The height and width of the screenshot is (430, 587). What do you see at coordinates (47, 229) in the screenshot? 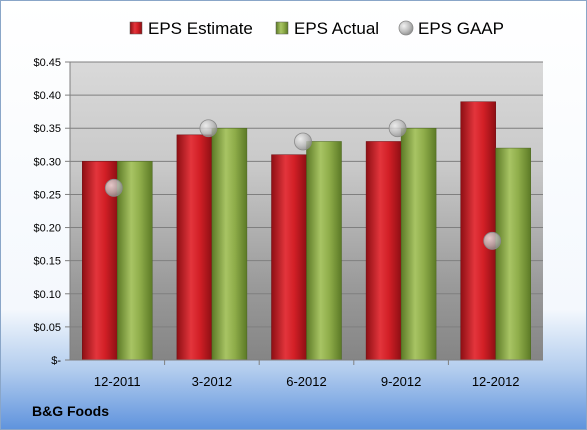
I see `y-tick-label: $0.20` at bounding box center [47, 229].